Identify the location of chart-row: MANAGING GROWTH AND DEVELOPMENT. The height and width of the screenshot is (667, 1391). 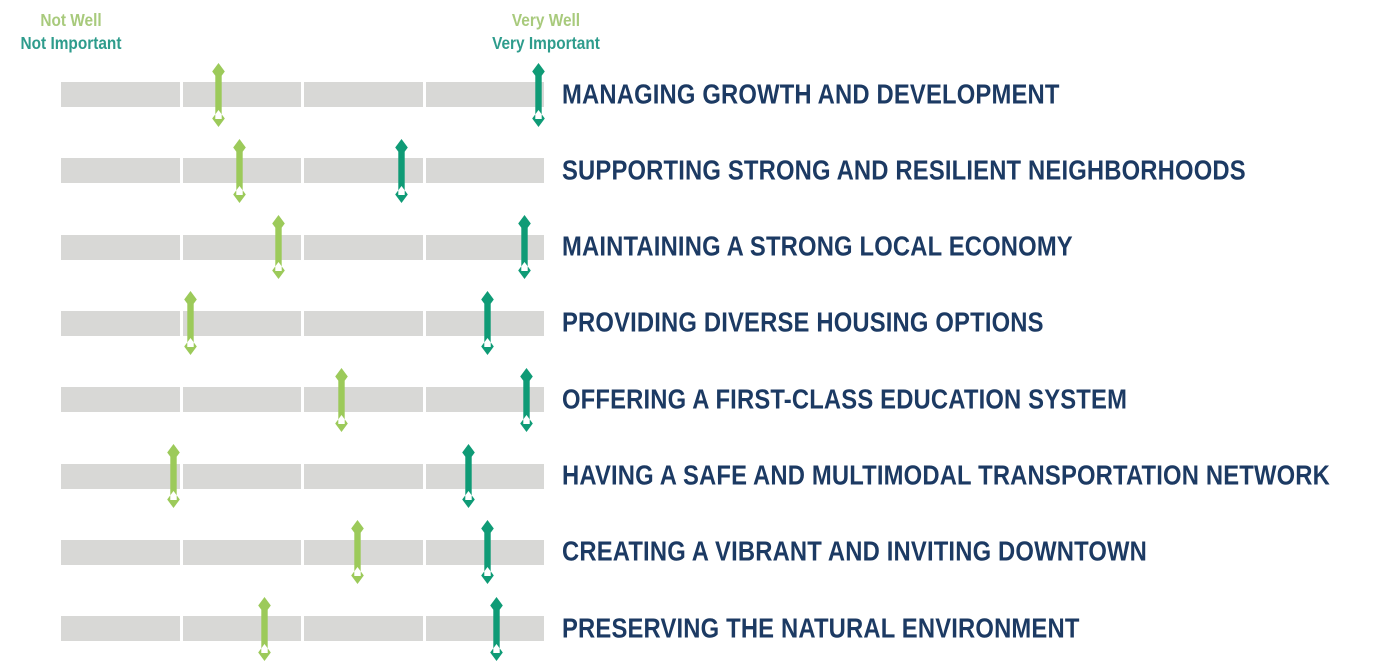
(695, 94).